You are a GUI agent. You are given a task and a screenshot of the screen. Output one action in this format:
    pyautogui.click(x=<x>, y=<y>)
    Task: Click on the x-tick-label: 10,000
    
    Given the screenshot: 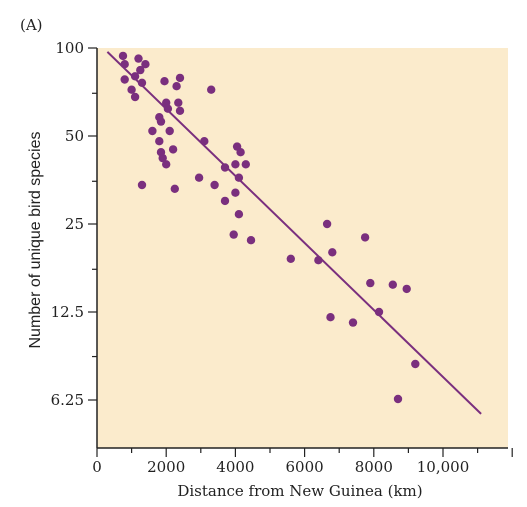 What is the action you would take?
    pyautogui.click(x=443, y=467)
    